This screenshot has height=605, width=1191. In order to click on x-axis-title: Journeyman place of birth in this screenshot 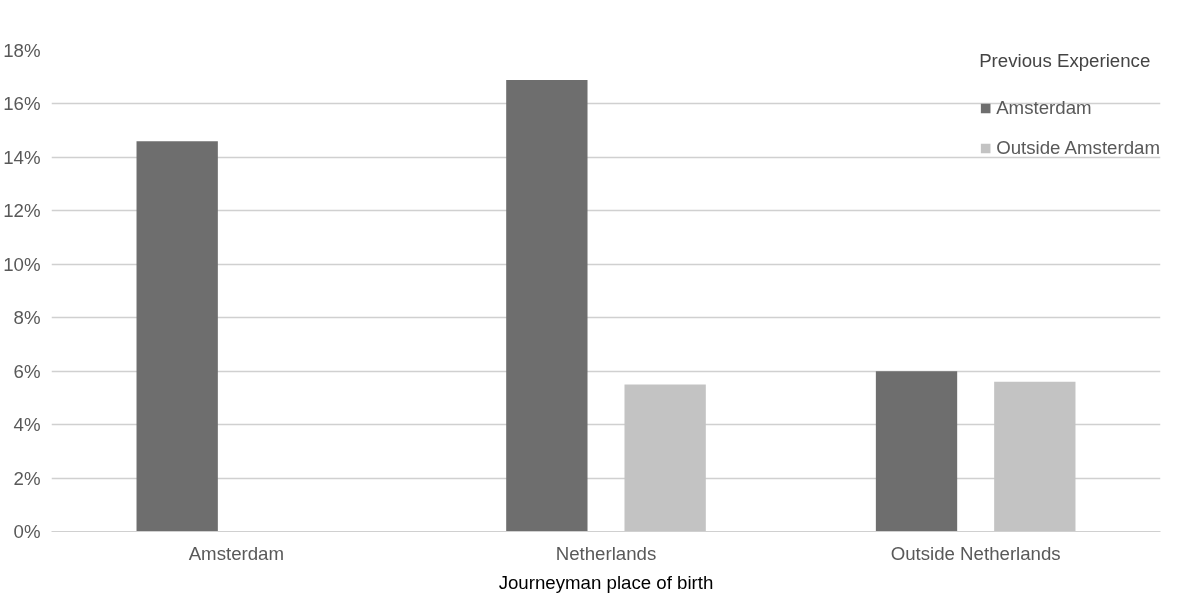, I will do `click(606, 582)`.